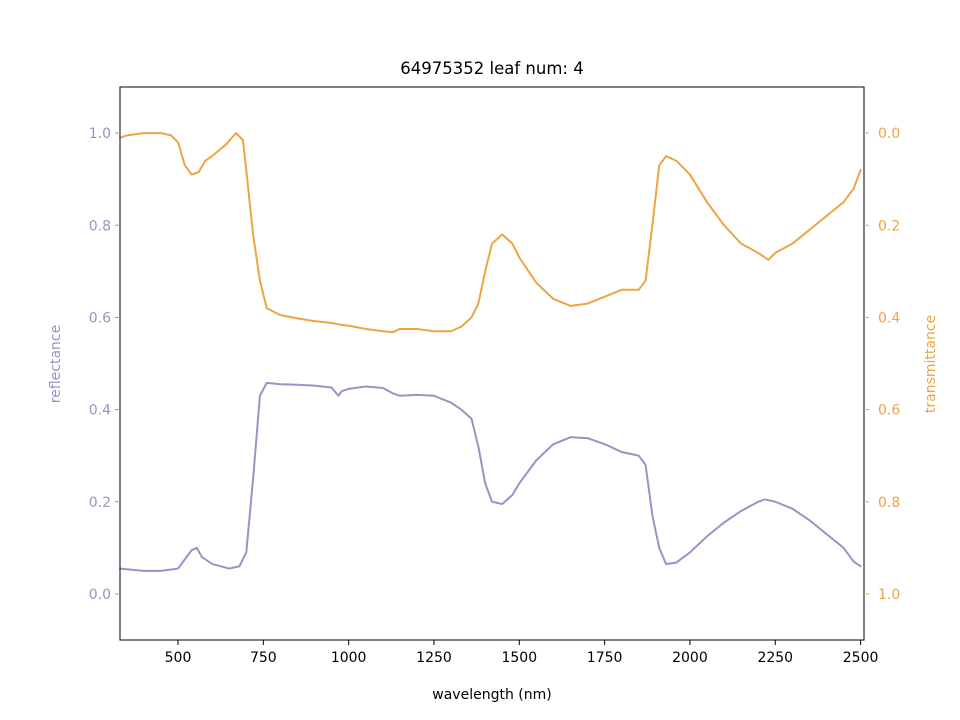  What do you see at coordinates (178, 658) in the screenshot?
I see `x-tick-label: 500` at bounding box center [178, 658].